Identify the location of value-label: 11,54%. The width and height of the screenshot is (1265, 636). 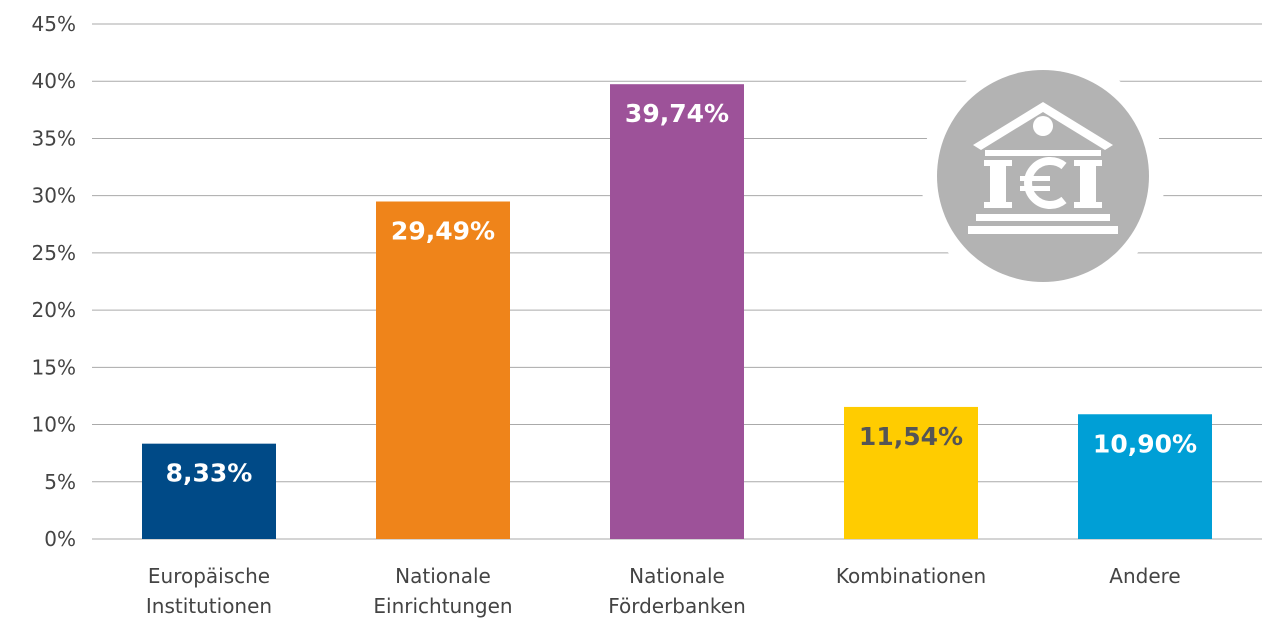
(911, 436).